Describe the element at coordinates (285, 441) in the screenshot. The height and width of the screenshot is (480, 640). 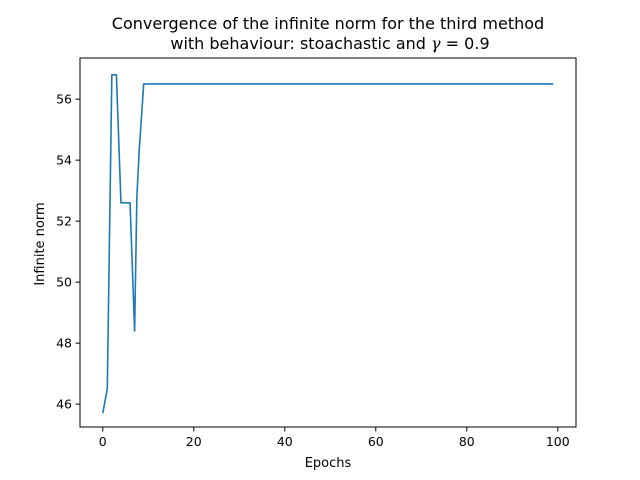
I see `x-tick-label: 40` at that location.